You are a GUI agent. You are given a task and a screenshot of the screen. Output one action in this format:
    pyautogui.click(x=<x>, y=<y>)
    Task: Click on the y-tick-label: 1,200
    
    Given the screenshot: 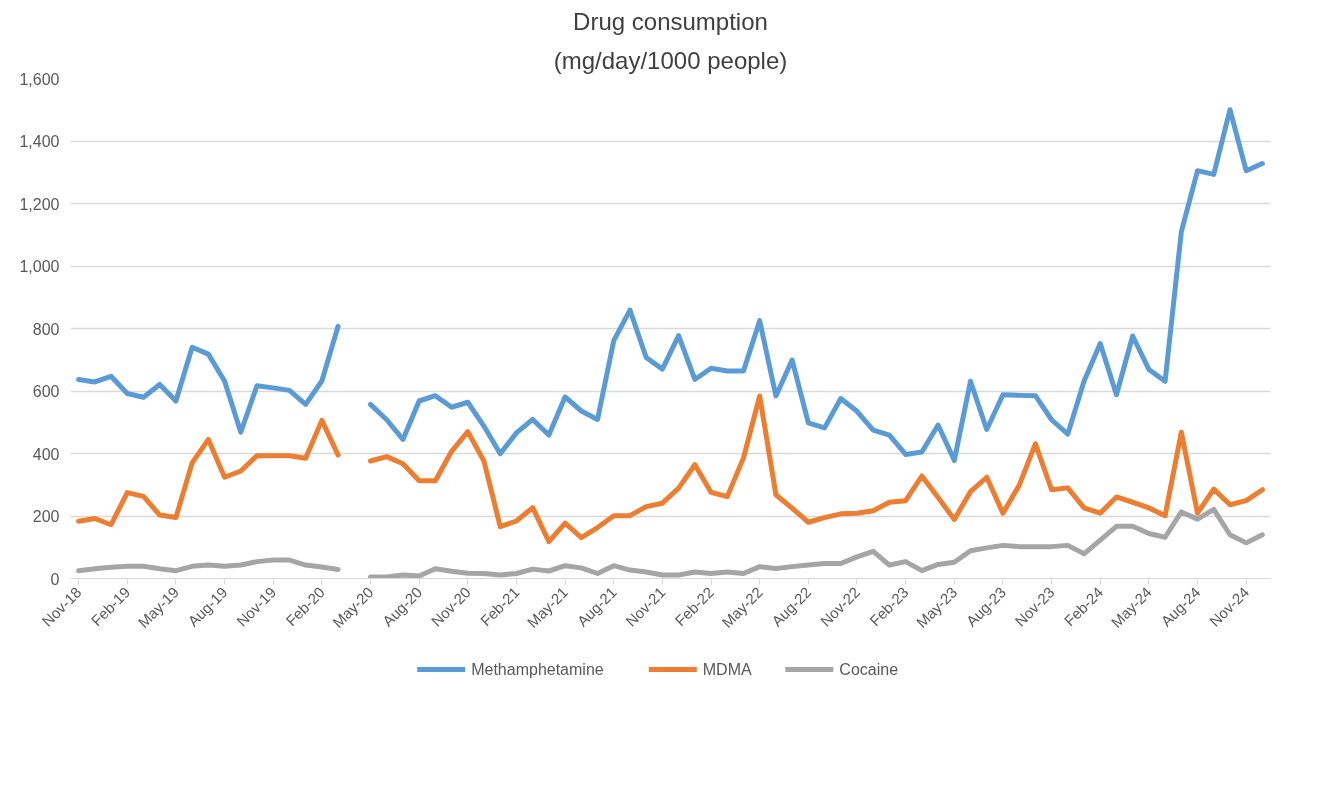 What is the action you would take?
    pyautogui.click(x=39, y=204)
    